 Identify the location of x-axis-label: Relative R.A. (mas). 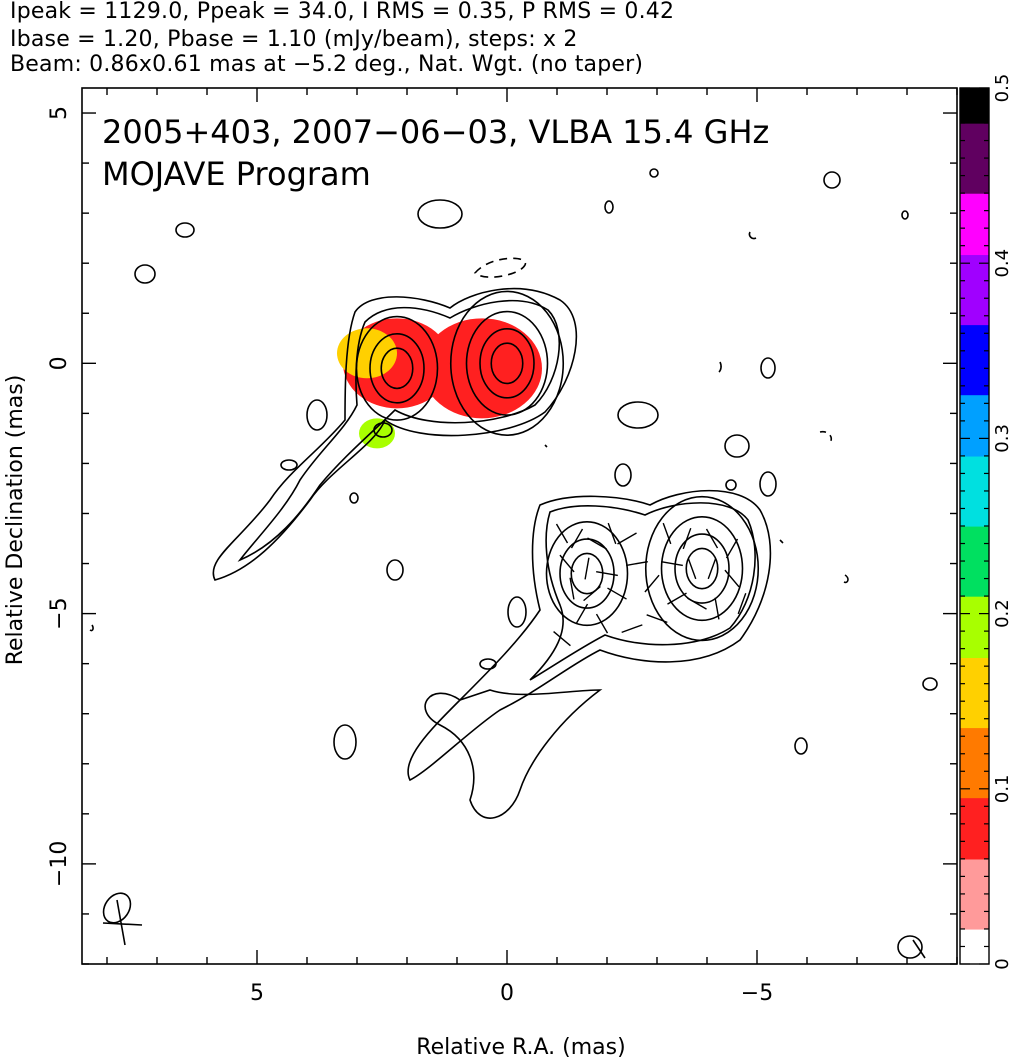
(520, 1047).